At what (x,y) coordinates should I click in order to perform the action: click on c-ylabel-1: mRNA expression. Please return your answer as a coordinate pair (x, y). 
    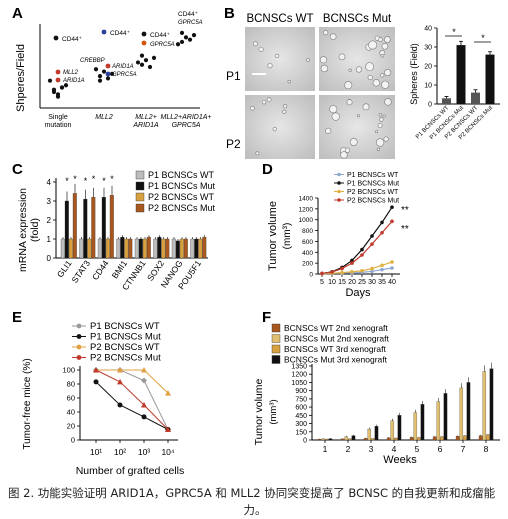
    Looking at the image, I should click on (23, 230).